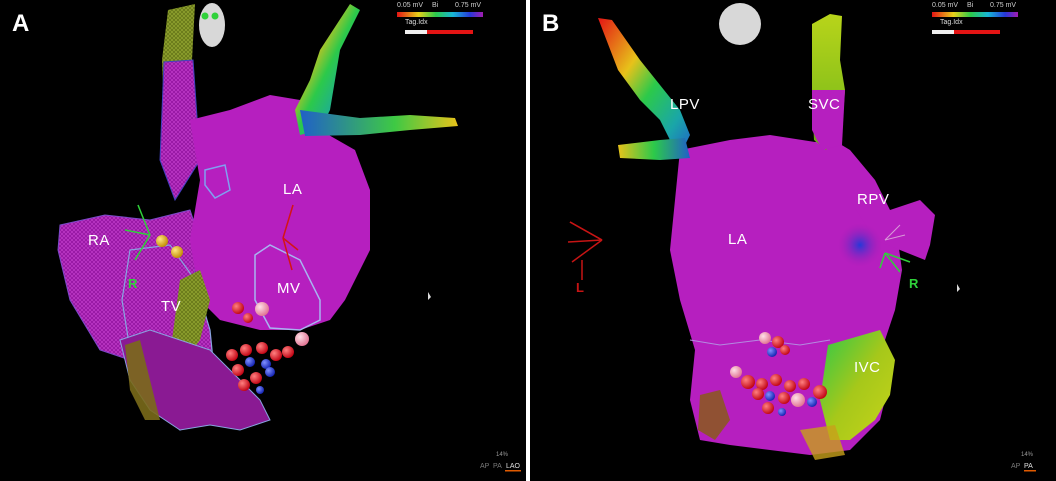 The image size is (1056, 481). I want to click on tag-bar-a, so click(439, 32).